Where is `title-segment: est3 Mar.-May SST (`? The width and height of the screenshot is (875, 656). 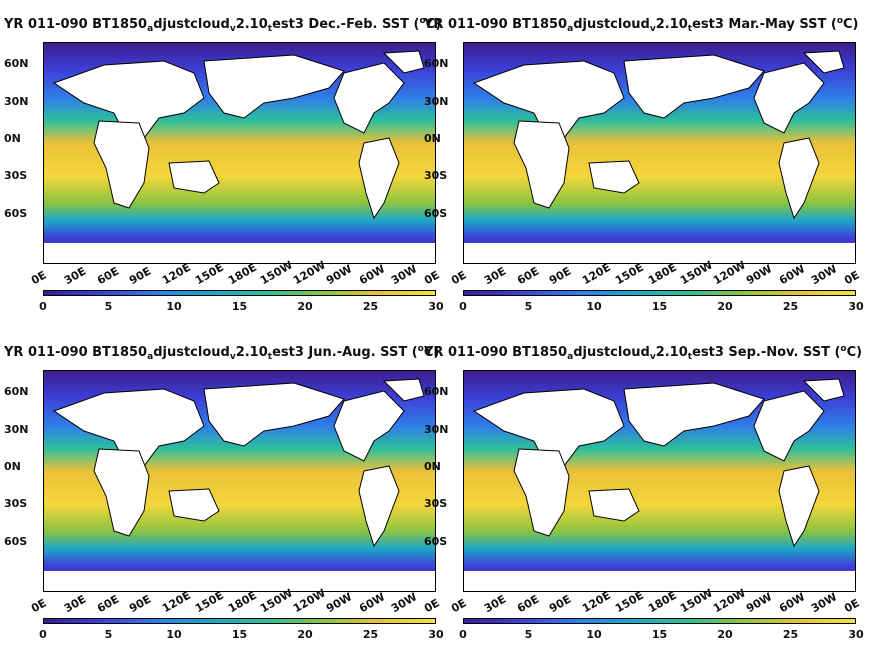
title-segment: est3 Mar.-May SST ( is located at coordinates (764, 24).